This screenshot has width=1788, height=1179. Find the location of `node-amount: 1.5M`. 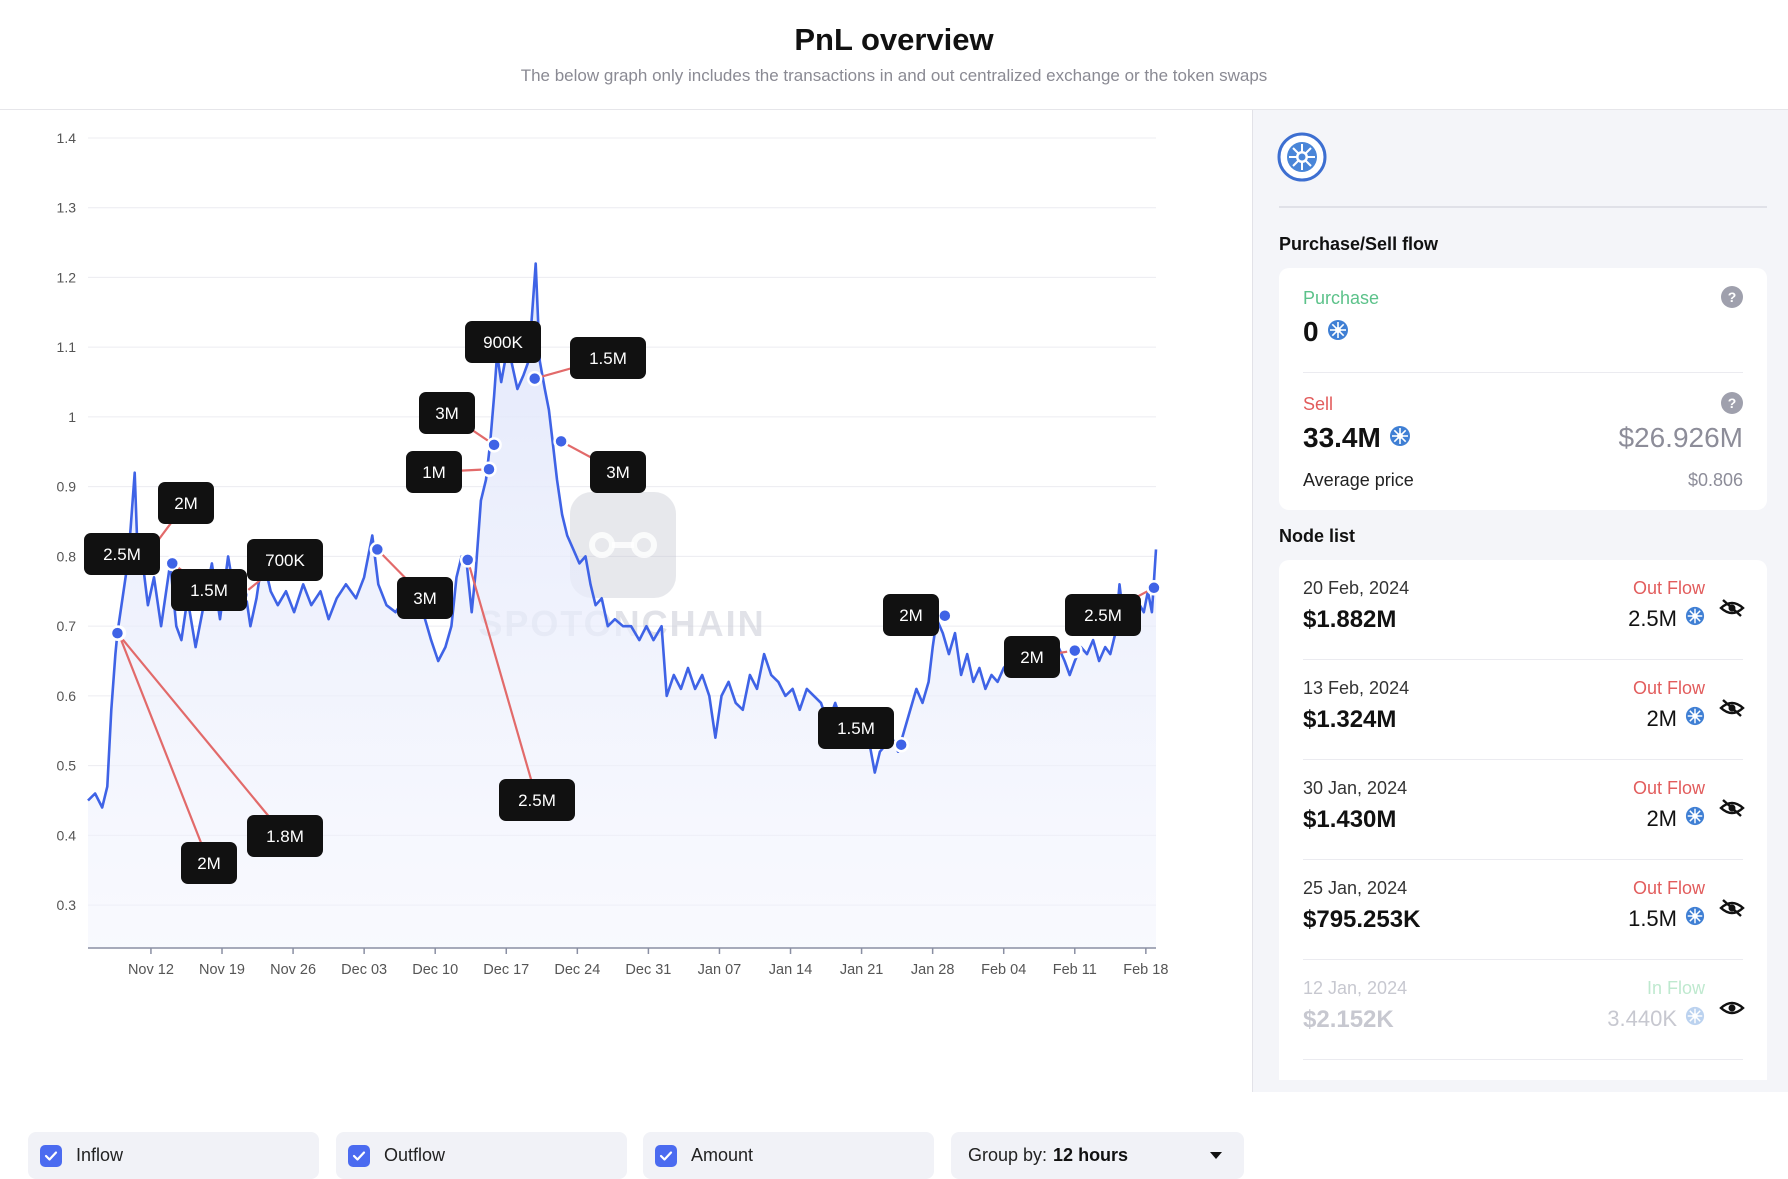

node-amount: 1.5M is located at coordinates (1666, 919).